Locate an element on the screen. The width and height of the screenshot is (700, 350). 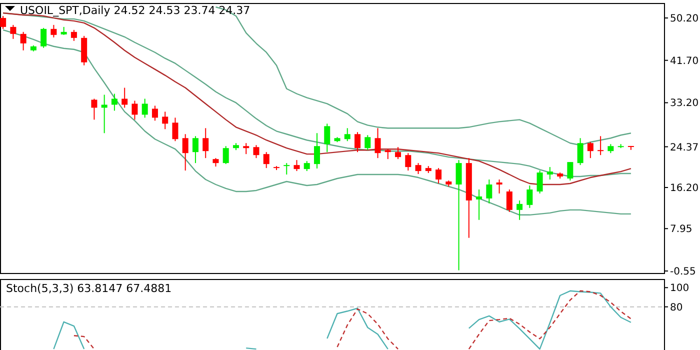
y-tick-label: 41.70 is located at coordinates (684, 61).